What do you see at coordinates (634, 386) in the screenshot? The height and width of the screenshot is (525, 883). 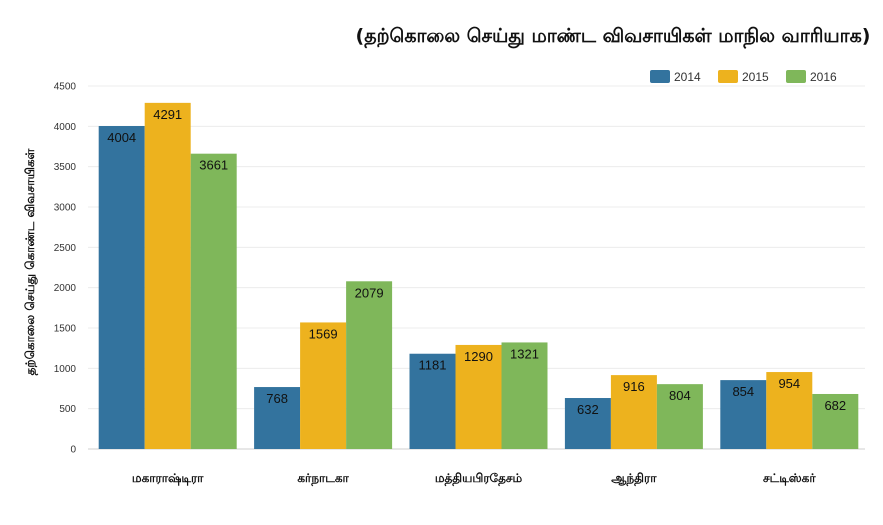 I see `data-label-4-2015: 916` at bounding box center [634, 386].